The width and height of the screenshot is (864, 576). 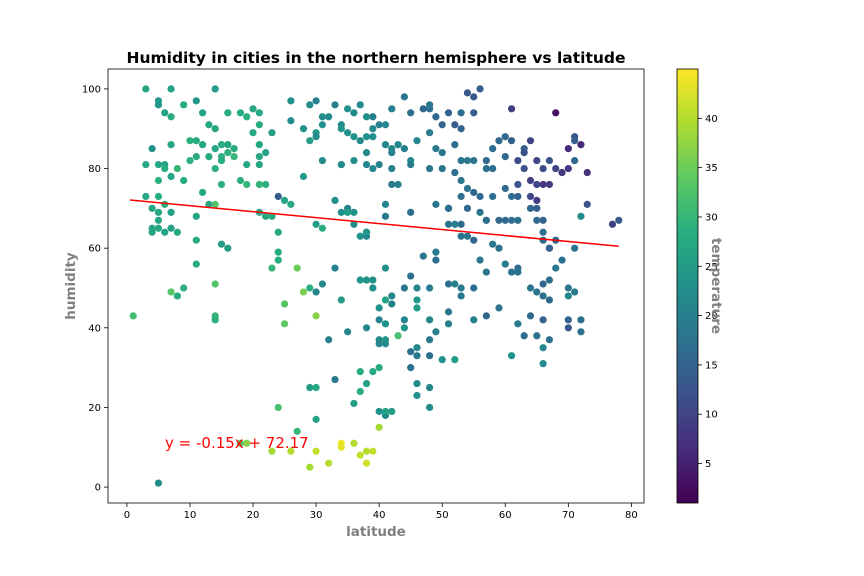 What do you see at coordinates (711, 267) in the screenshot?
I see `colorbar-tick-label: 25` at bounding box center [711, 267].